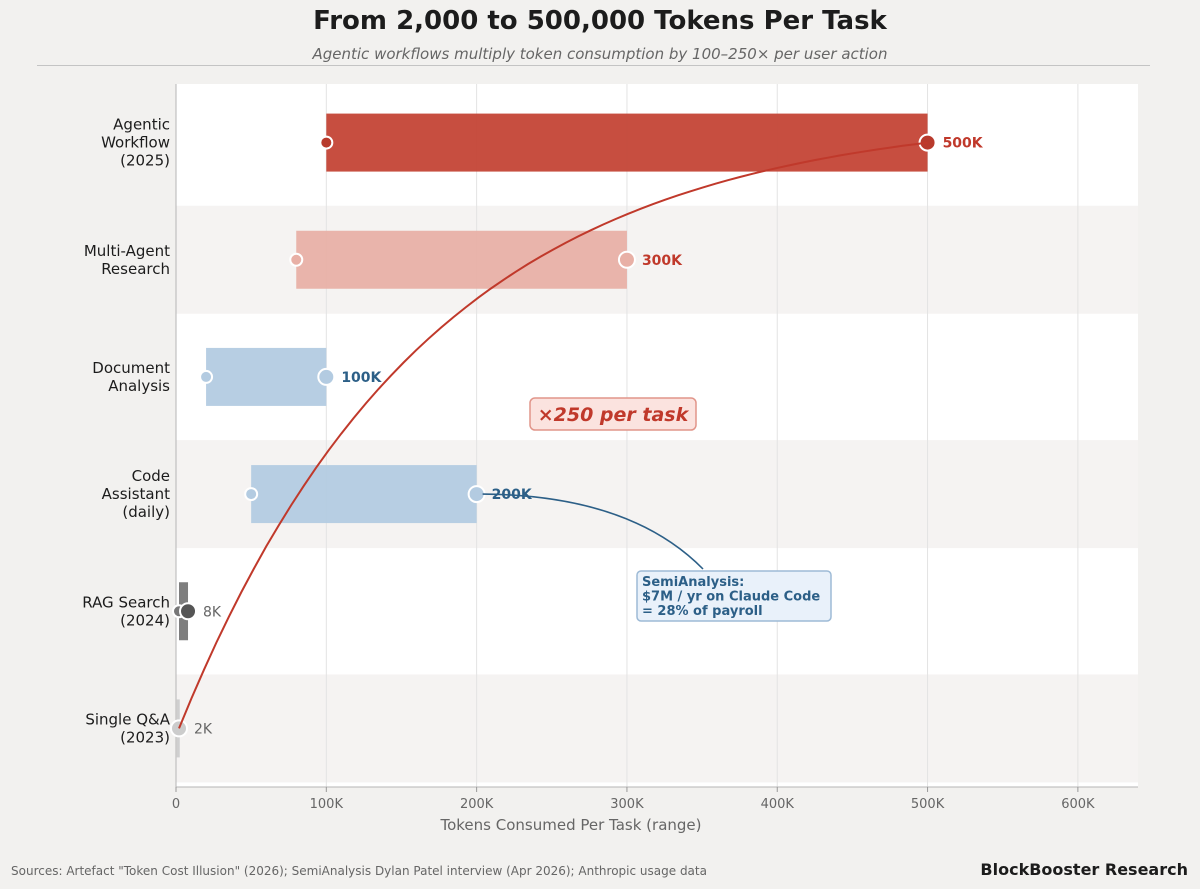  What do you see at coordinates (176, 804) in the screenshot?
I see `x-tick-label: 0` at bounding box center [176, 804].